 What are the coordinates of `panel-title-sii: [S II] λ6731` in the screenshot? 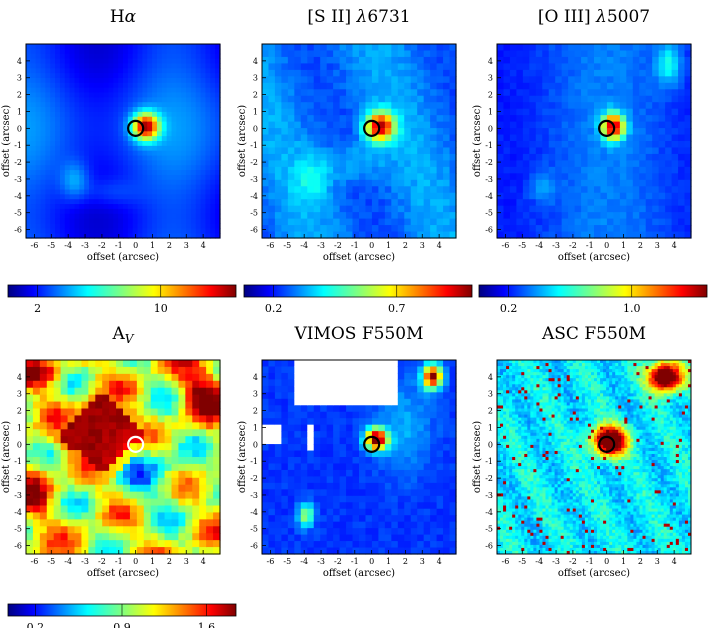 It's located at (358, 17).